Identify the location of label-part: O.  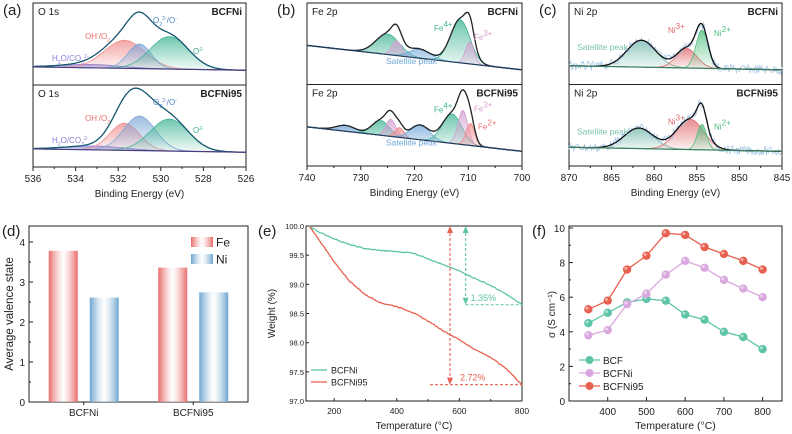
(156, 20).